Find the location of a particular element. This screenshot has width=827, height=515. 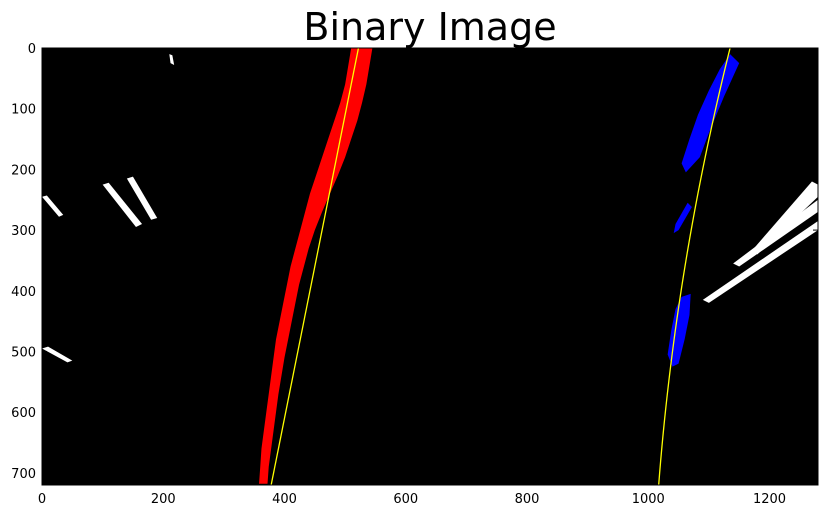

x-tick-label: 600 is located at coordinates (405, 499).